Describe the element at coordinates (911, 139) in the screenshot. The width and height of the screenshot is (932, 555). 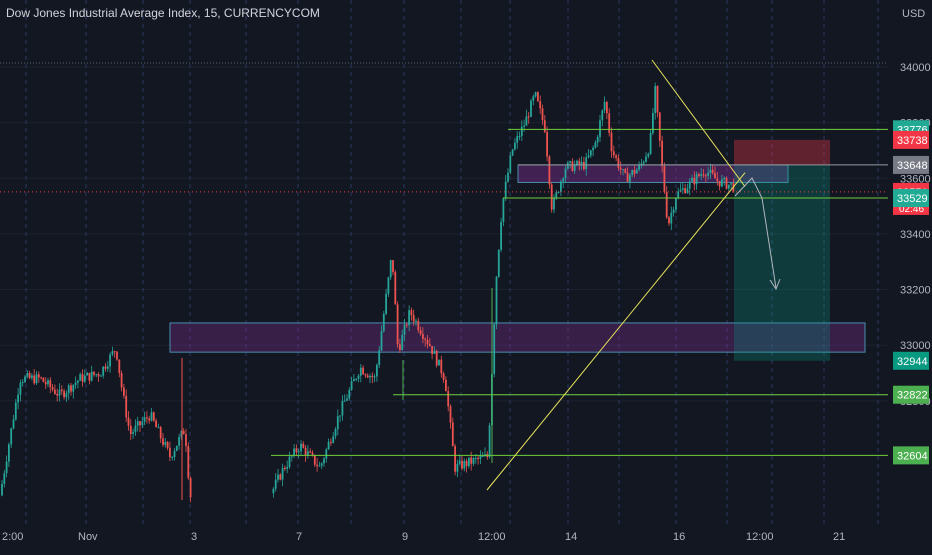
I see `price-badge-stop-loss` at that location.